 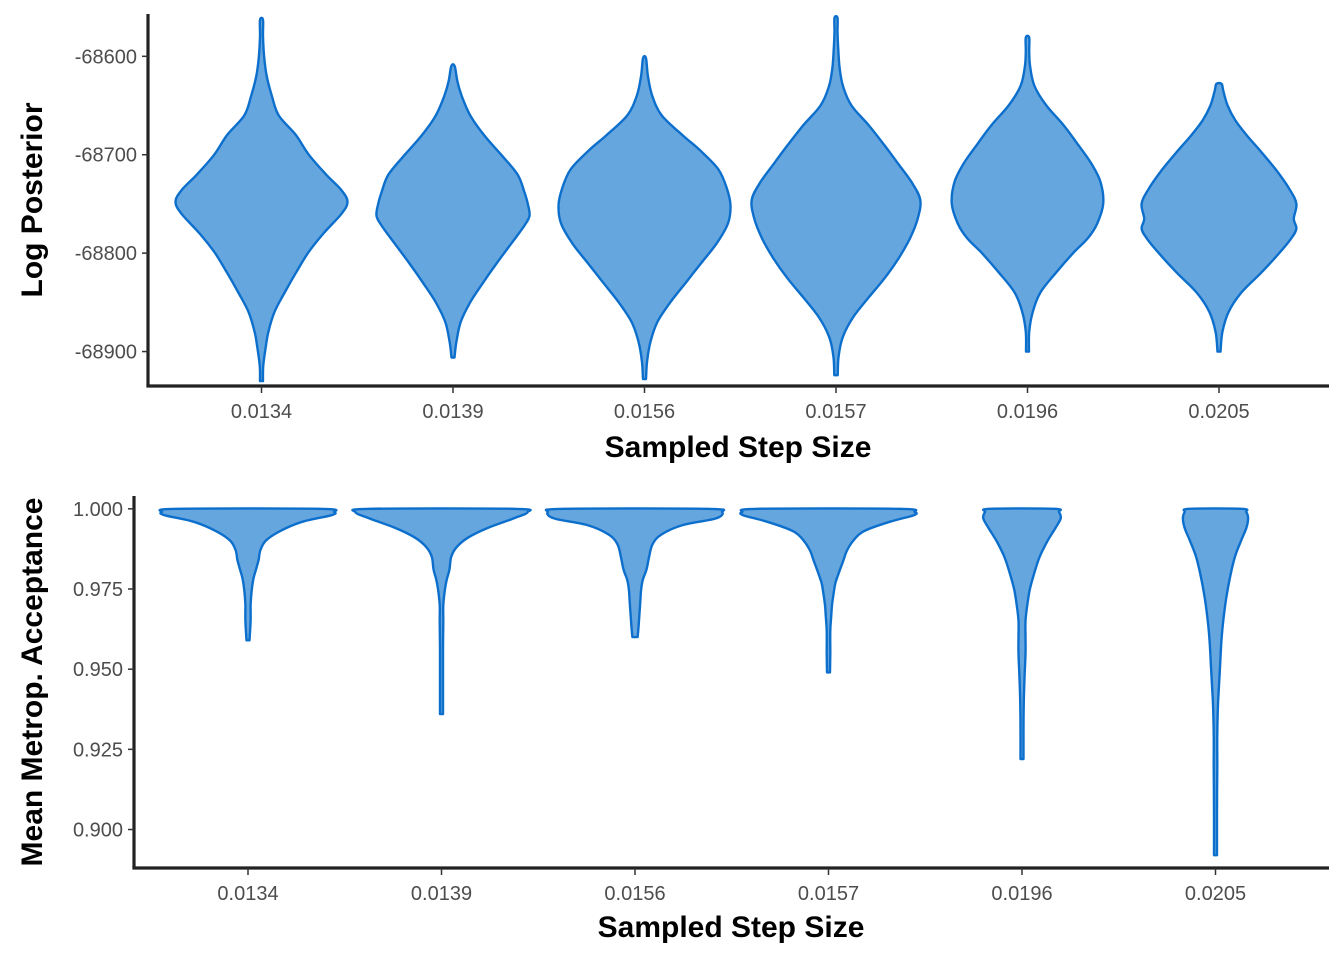 What do you see at coordinates (111, 205) in the screenshot?
I see `y-ticks: -68900 -68800 -68700 -68600` at bounding box center [111, 205].